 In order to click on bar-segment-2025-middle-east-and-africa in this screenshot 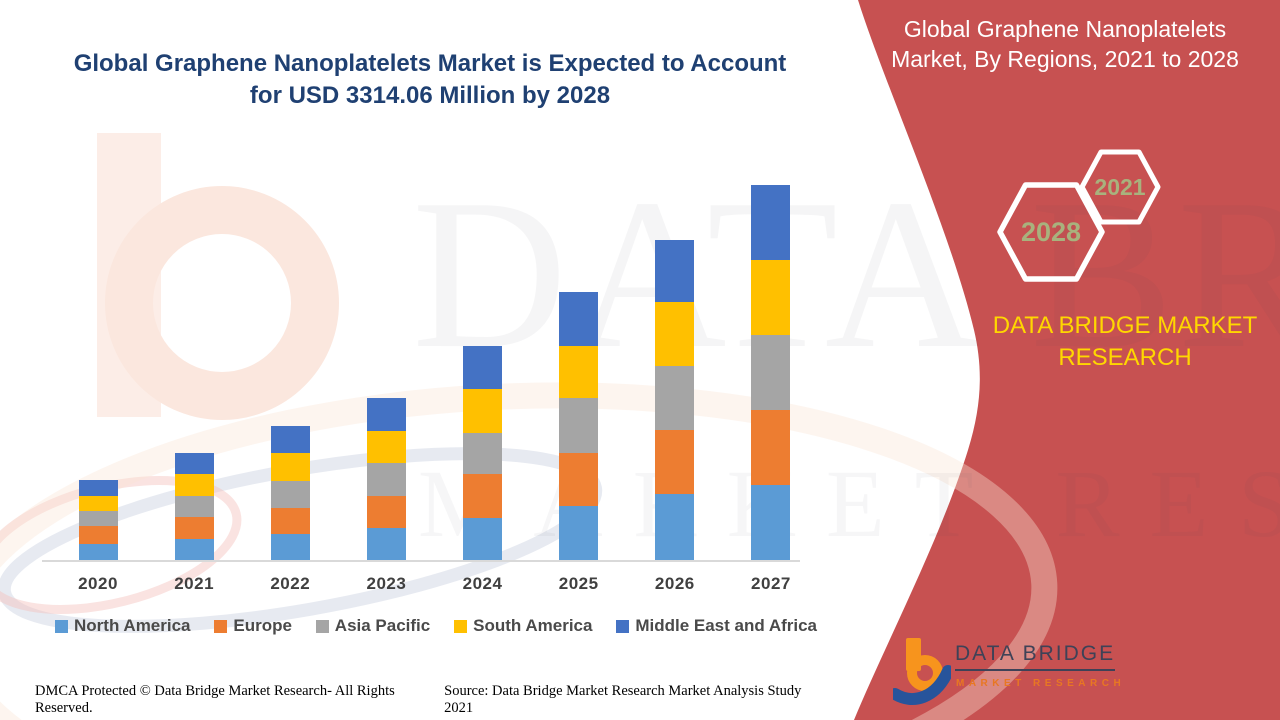, I will do `click(579, 319)`.